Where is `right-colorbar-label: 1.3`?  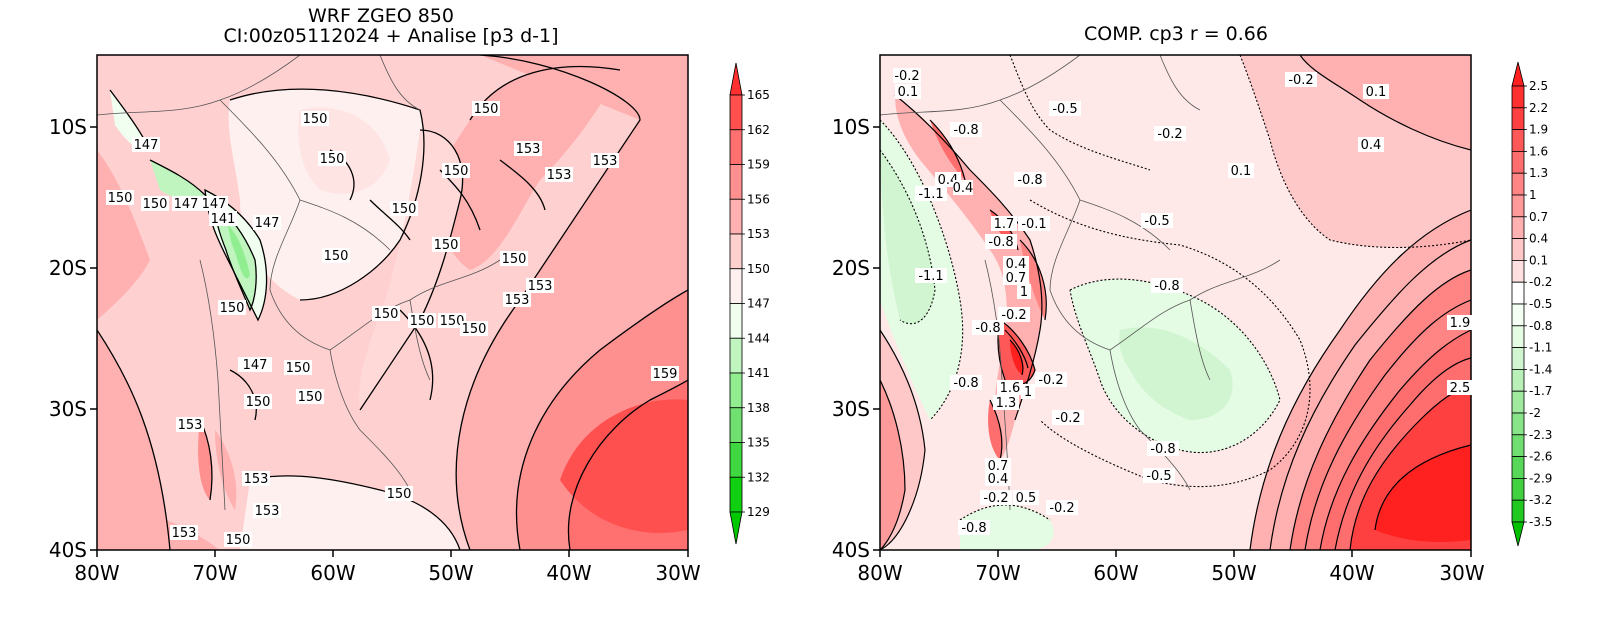
right-colorbar-label: 1.3 is located at coordinates (1538, 173).